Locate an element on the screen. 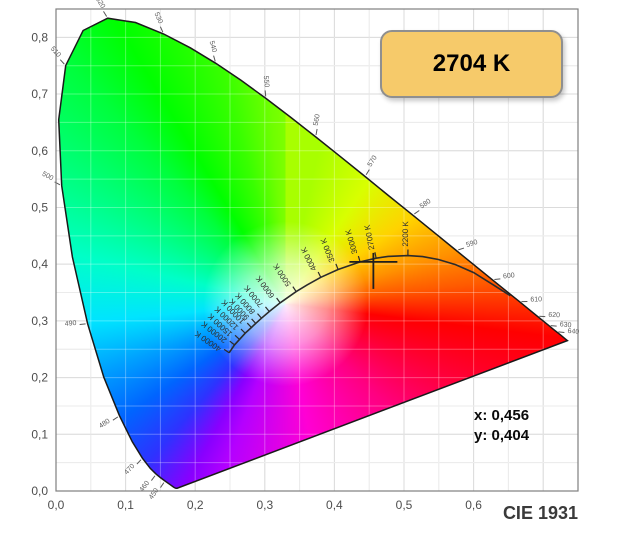 The image size is (620, 550). readout-x-value: x: 0,456 is located at coordinates (502, 415).